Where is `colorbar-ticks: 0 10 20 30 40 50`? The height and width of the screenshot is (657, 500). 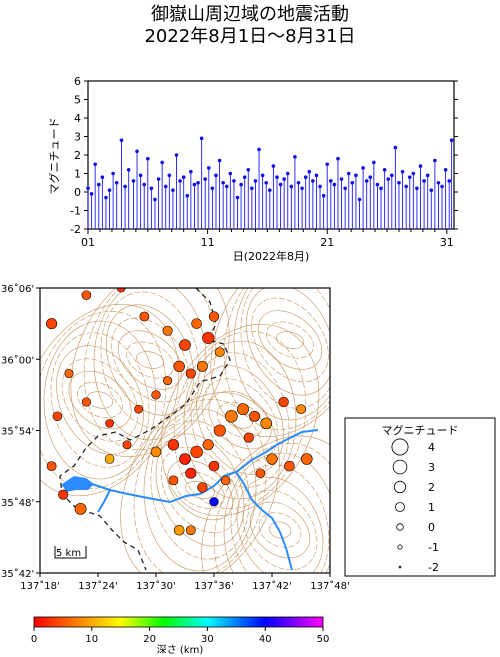 colorbar-ticks: 0 10 20 30 40 50 is located at coordinates (180, 636).